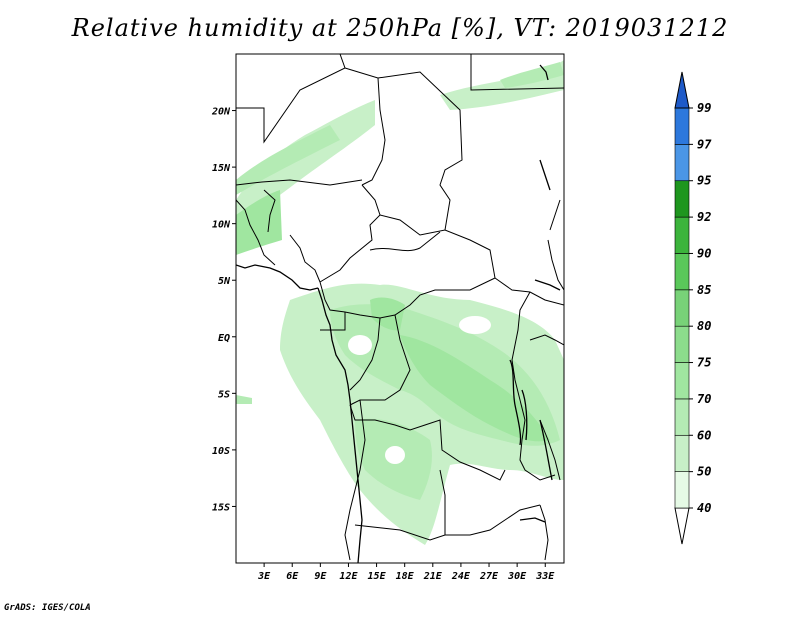 This screenshot has height=618, width=800. What do you see at coordinates (320, 576) in the screenshot?
I see `lon-tick-label: 9E` at bounding box center [320, 576].